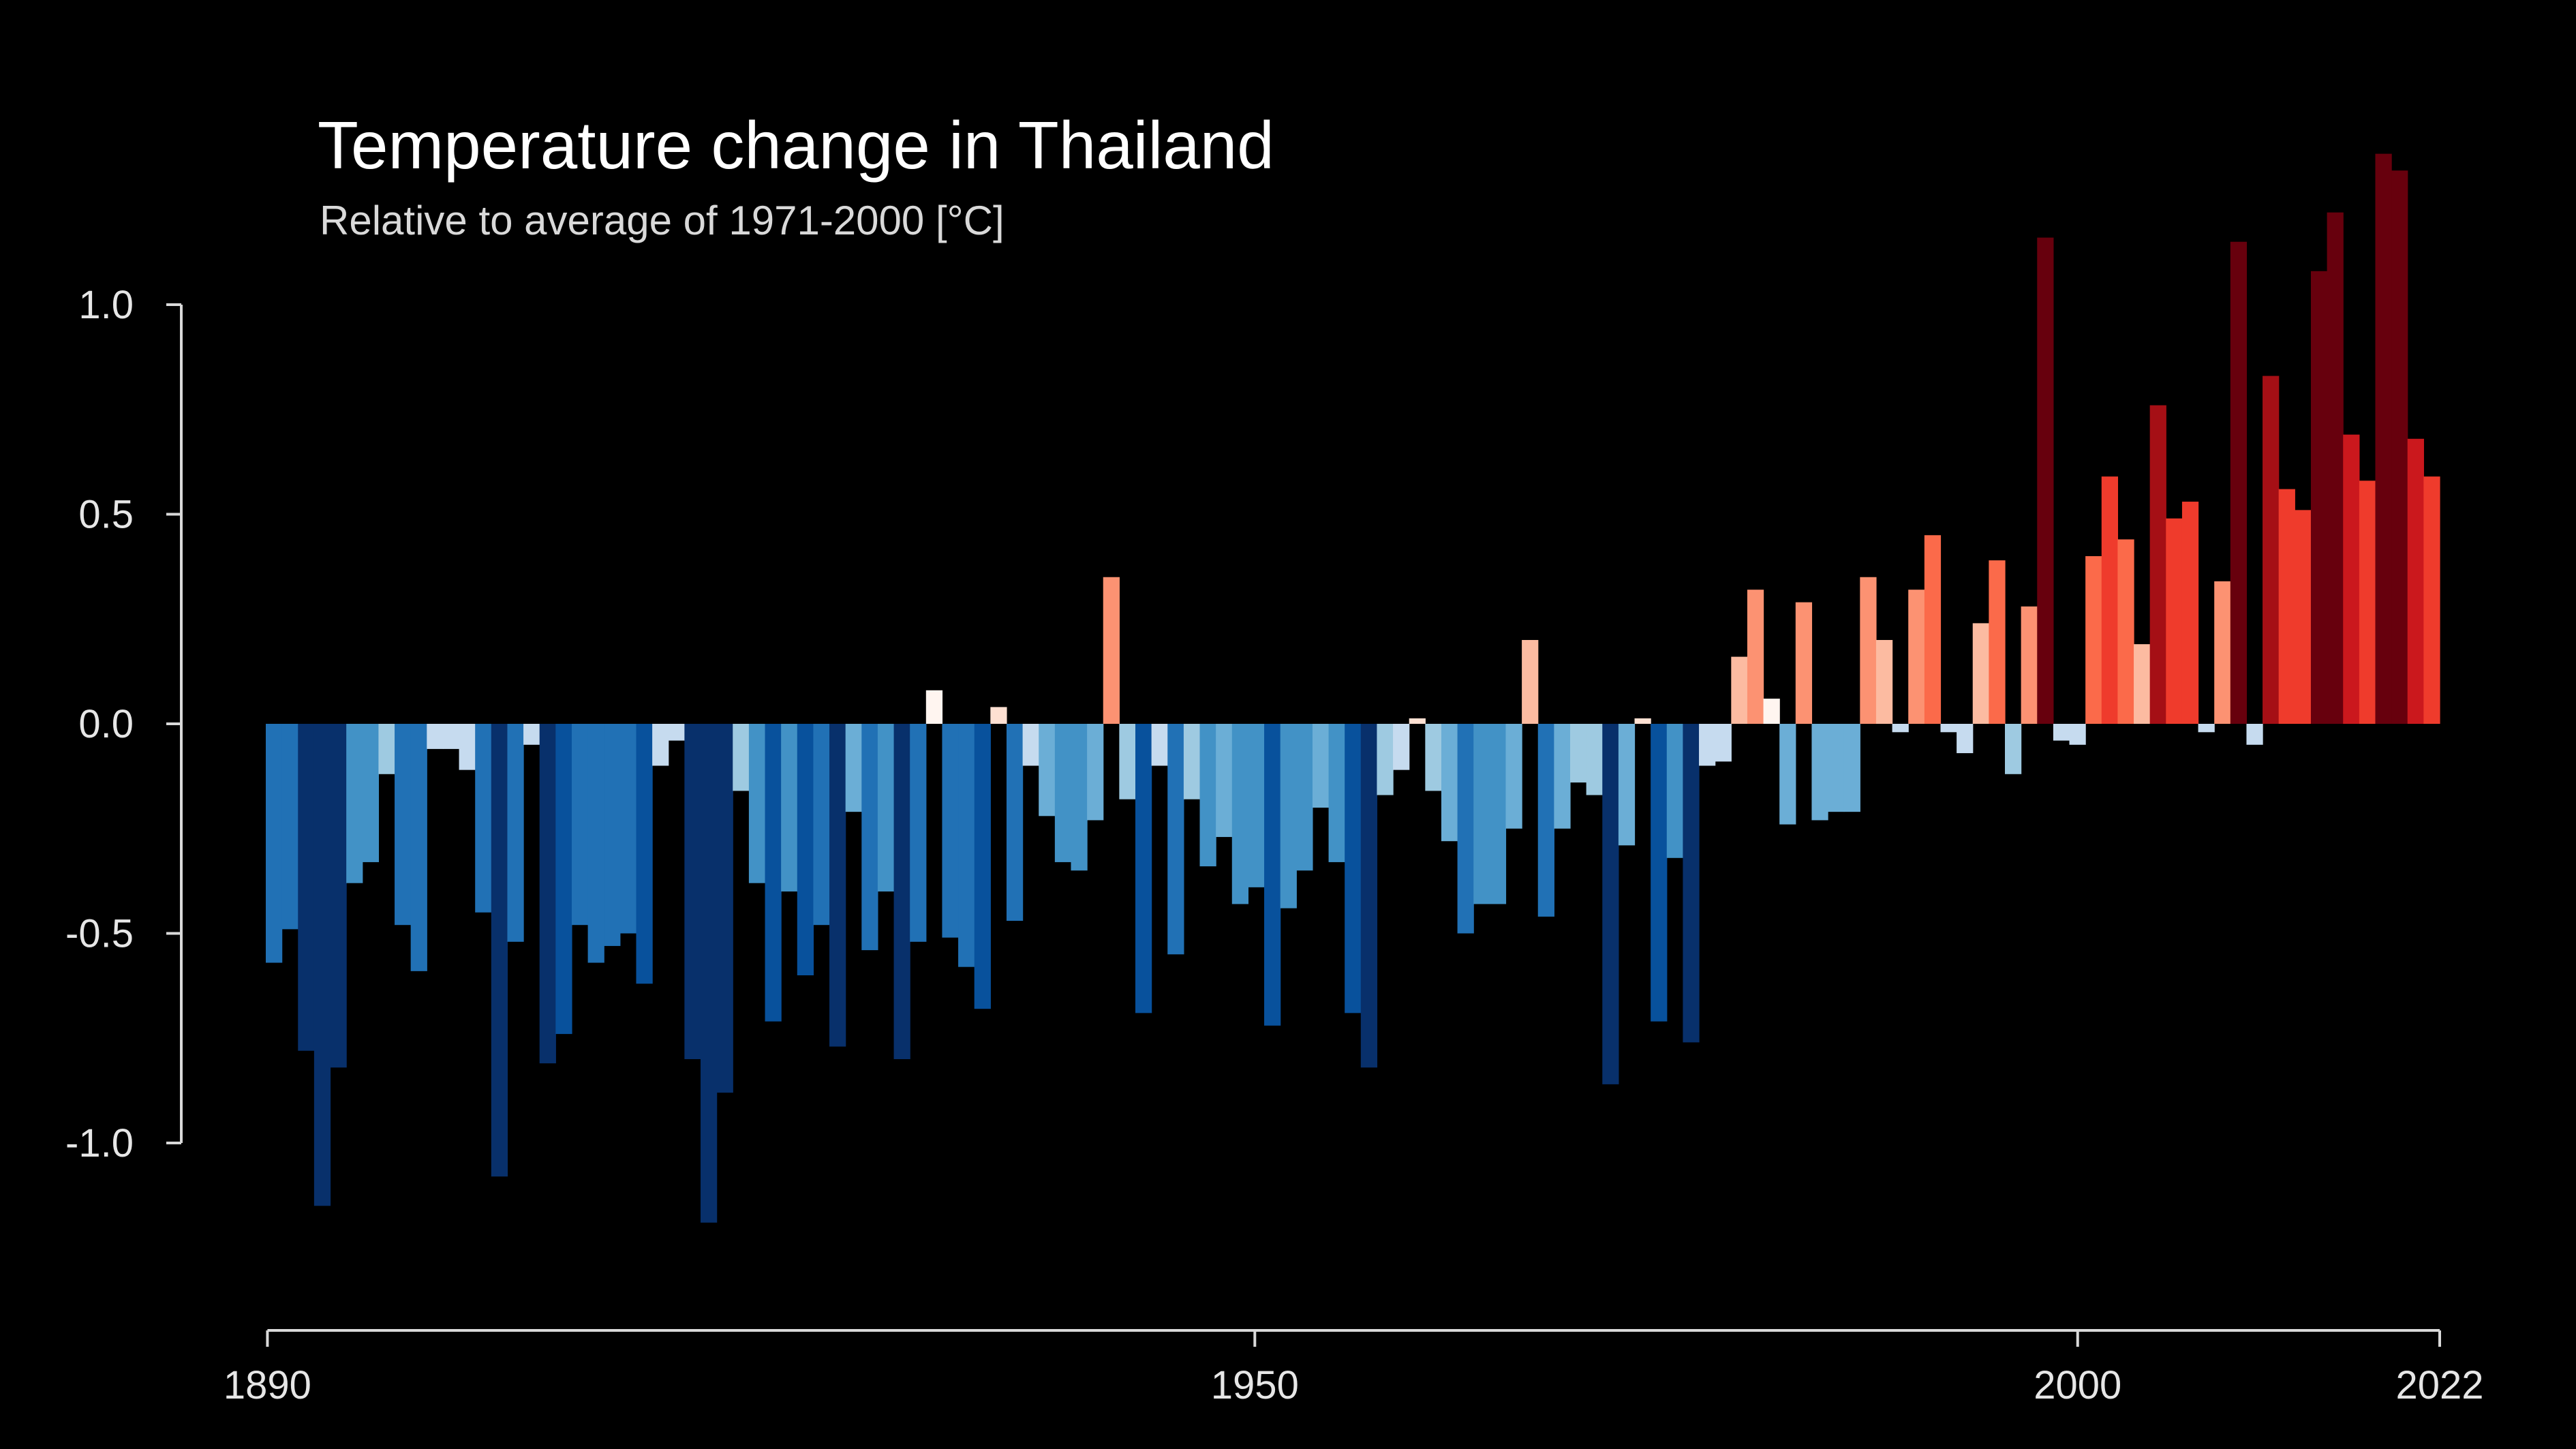  I want to click on bar-1945, so click(1159, 745).